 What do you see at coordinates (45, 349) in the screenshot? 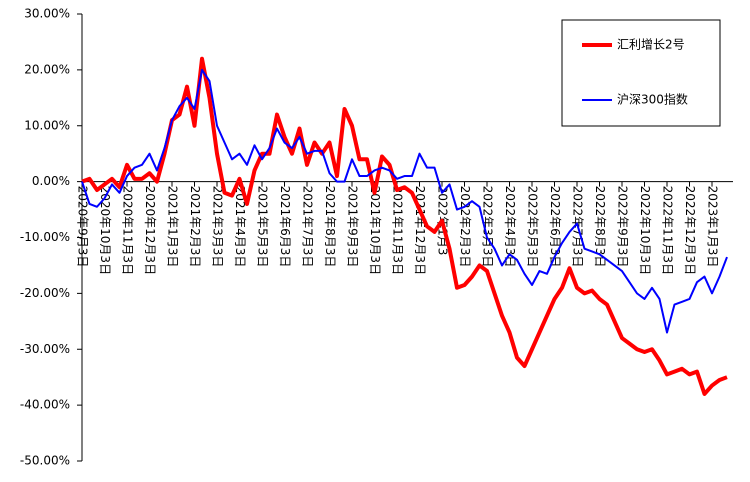
I see `y-tick-label: -30.00%` at bounding box center [45, 349].